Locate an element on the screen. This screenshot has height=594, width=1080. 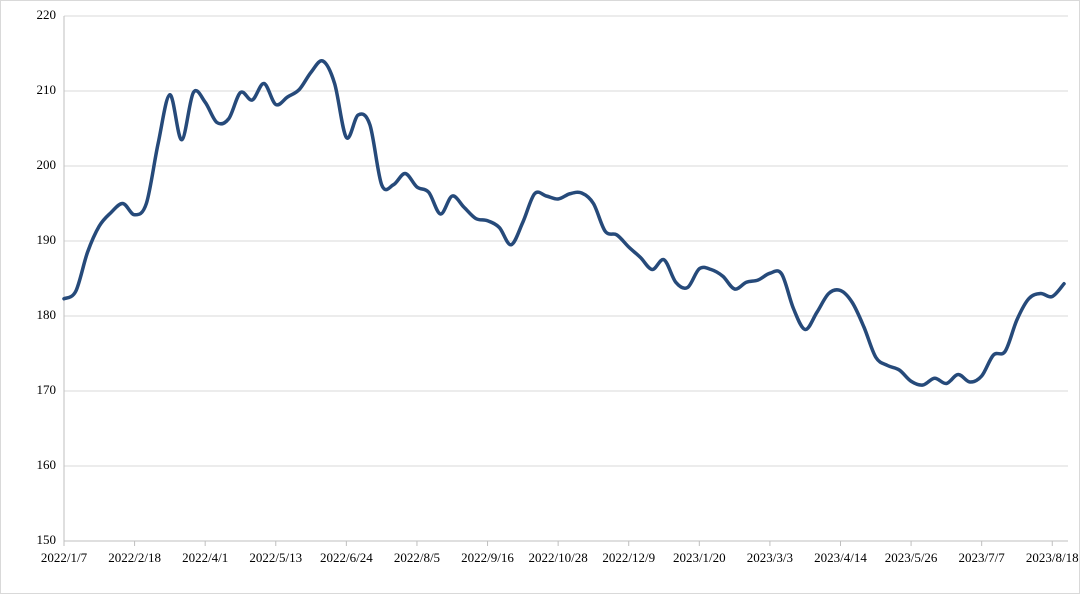
x-tick-label: 2022/9/16 is located at coordinates (487, 557).